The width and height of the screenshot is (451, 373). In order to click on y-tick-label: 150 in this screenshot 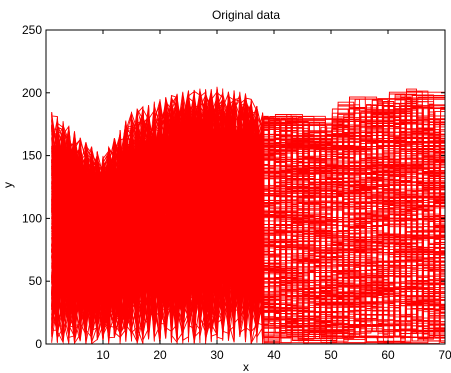, I will do `click(32, 156)`.